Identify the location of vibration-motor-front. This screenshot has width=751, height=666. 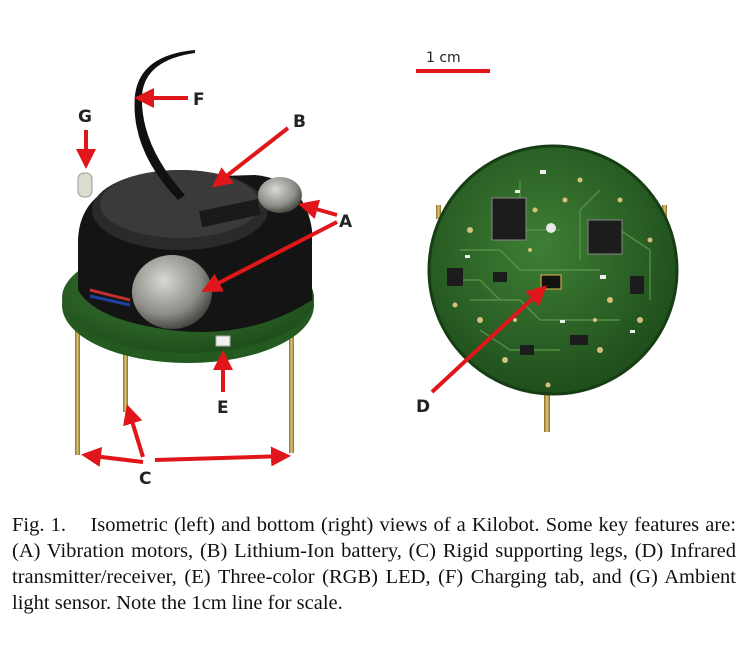
(172, 292).